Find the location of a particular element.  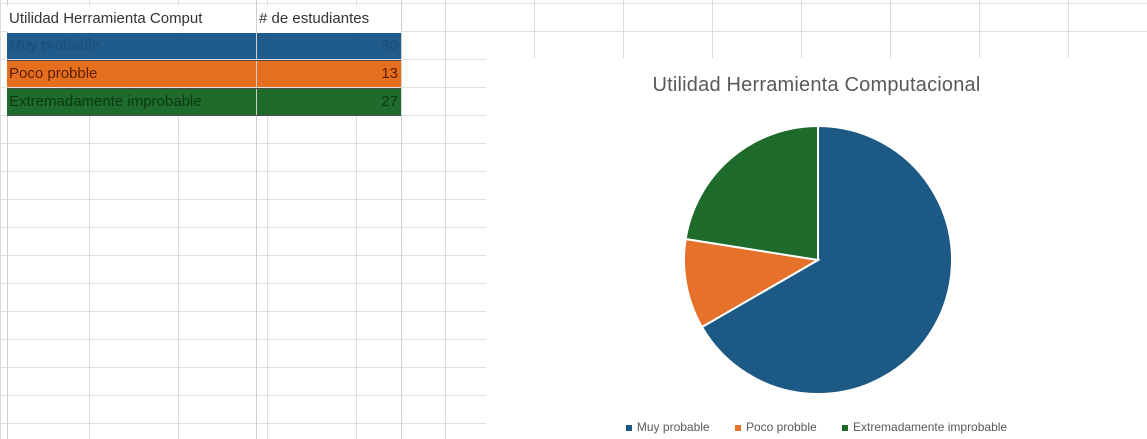

legend-item: Muy probable is located at coordinates (667, 427).